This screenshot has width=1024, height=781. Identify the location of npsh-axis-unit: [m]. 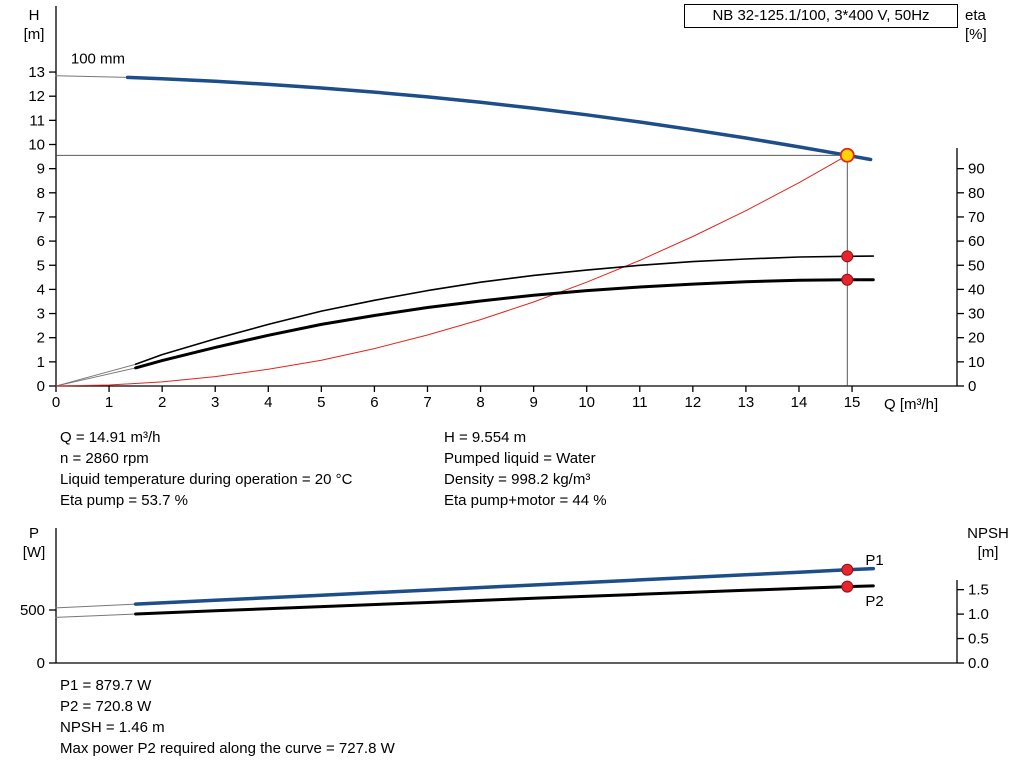
(988, 552).